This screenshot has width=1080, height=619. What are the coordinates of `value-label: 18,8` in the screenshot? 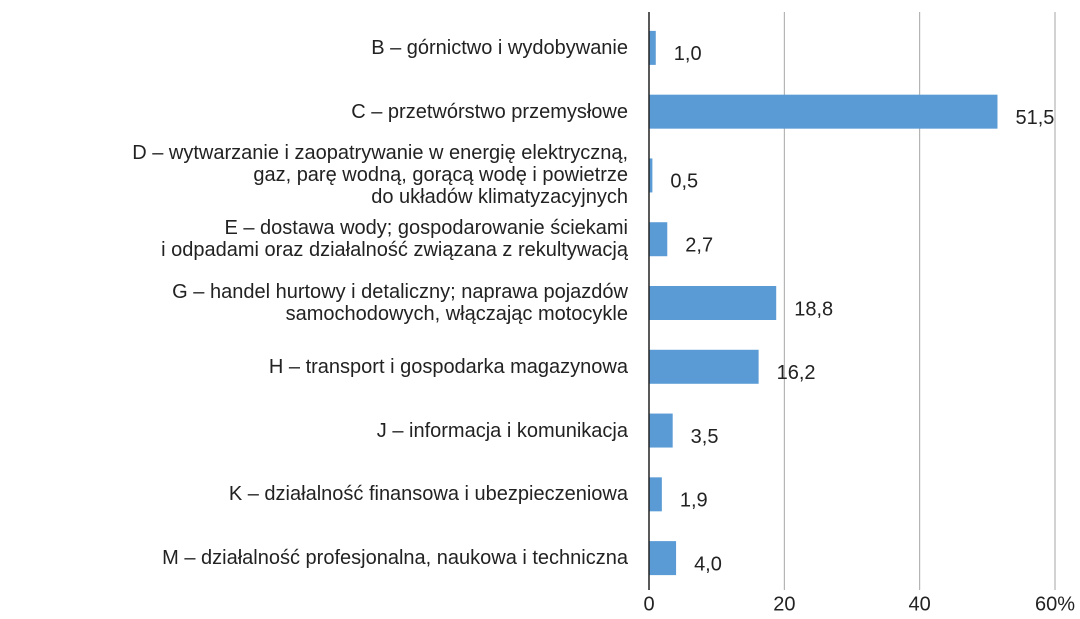 It's located at (813, 309).